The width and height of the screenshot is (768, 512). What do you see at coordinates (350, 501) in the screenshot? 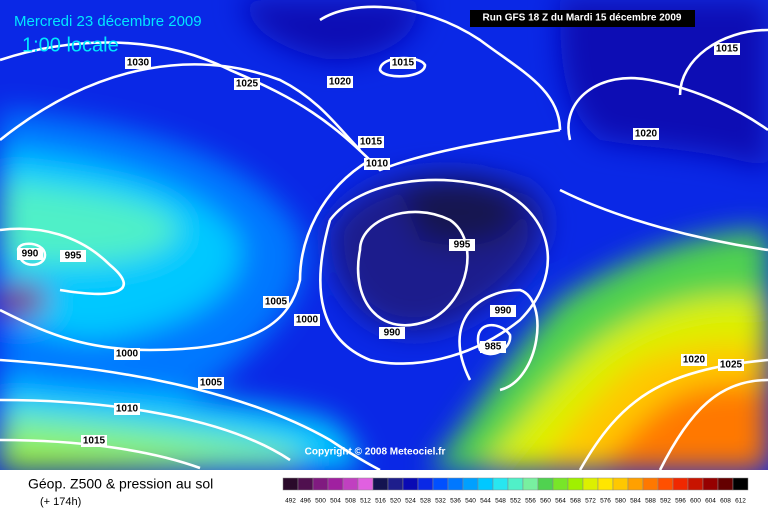
I see `scale-label: 508` at bounding box center [350, 501].